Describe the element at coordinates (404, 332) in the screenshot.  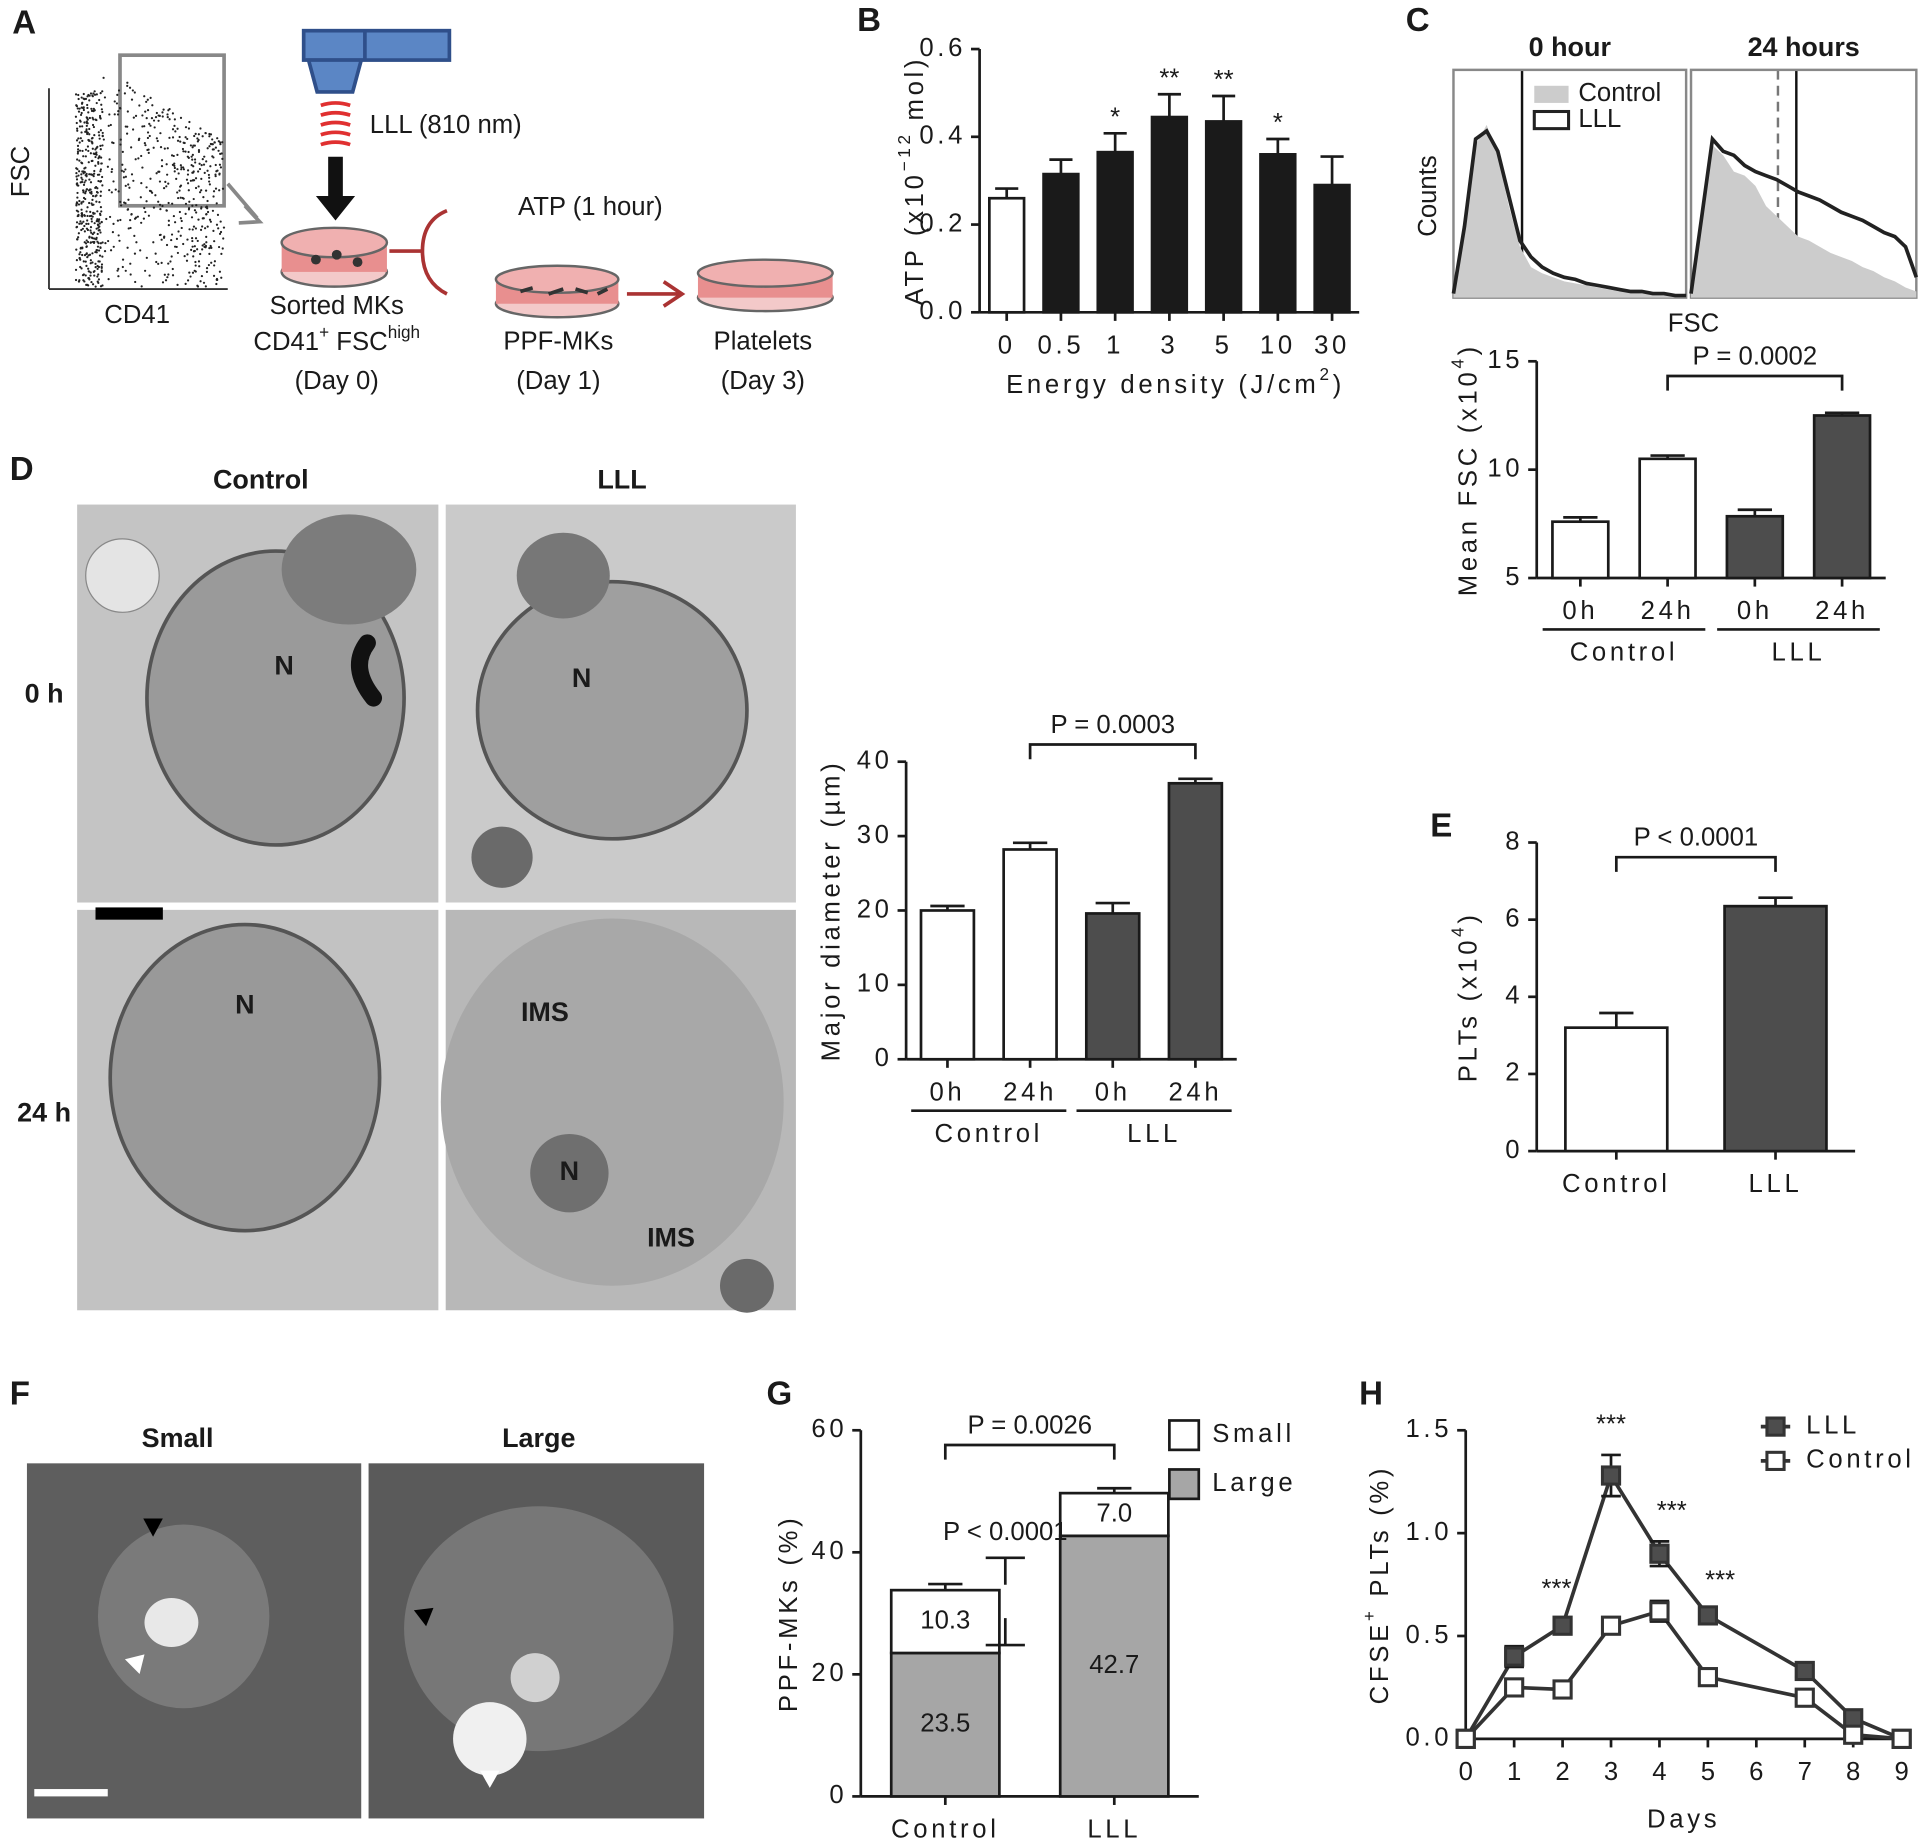
I see `label-sup: high` at that location.